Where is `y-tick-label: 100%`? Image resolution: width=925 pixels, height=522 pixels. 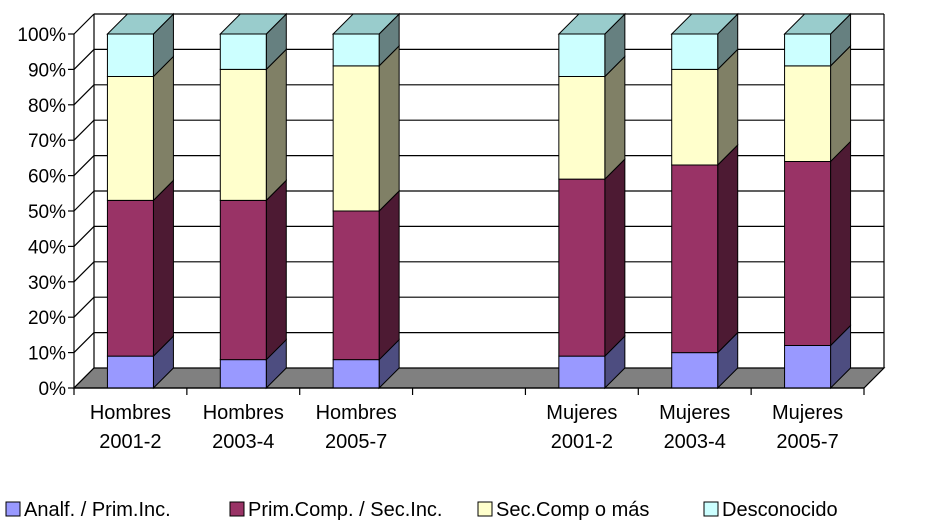
y-tick-label: 100% is located at coordinates (41, 35).